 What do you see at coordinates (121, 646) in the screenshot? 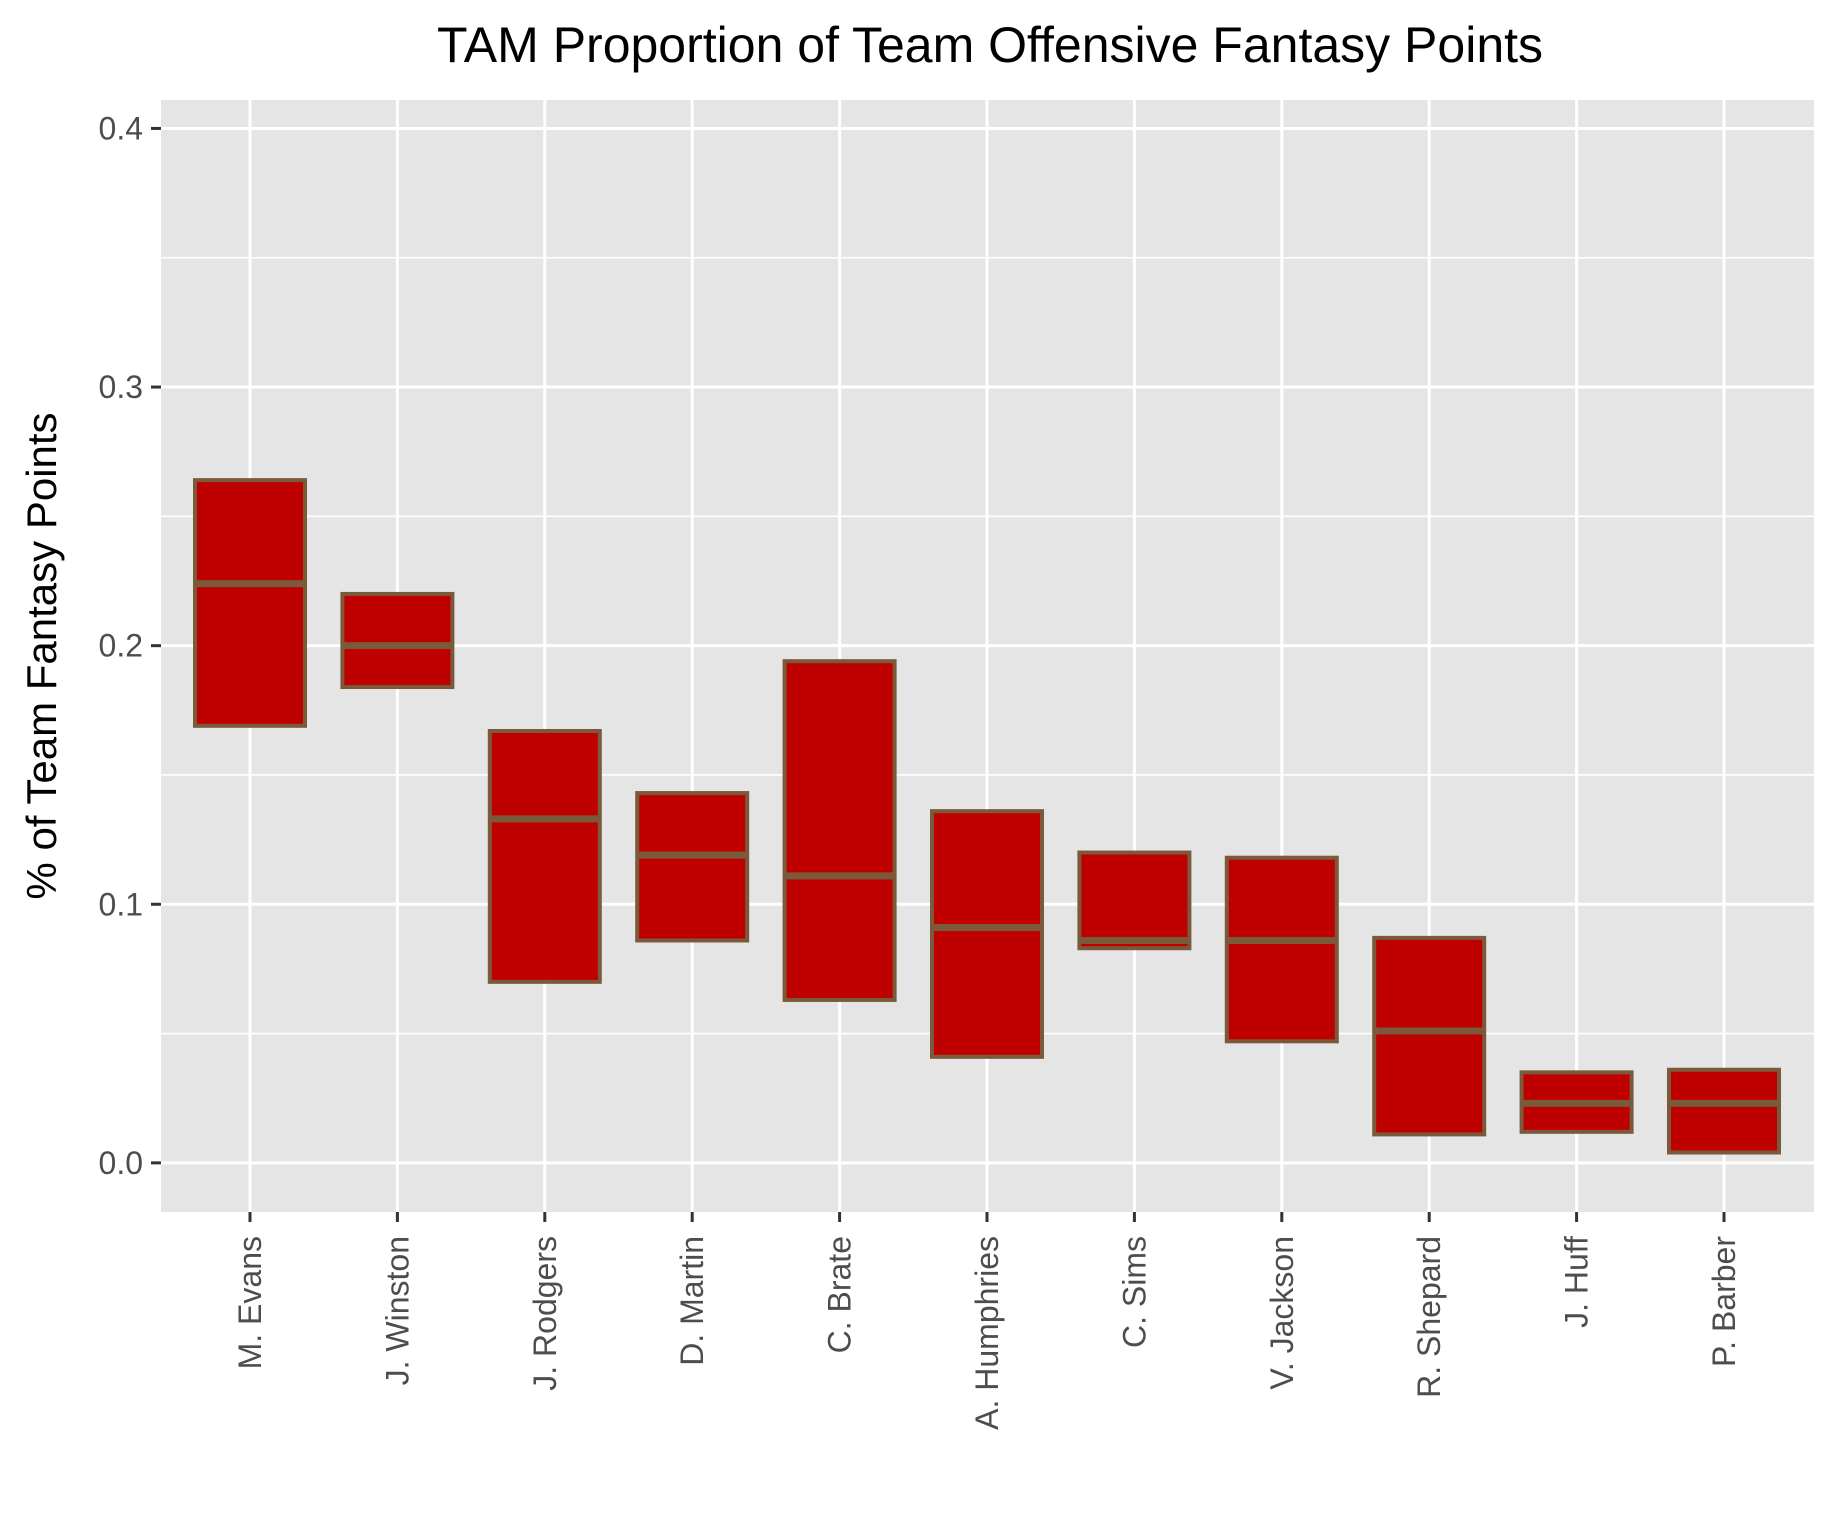
I see `y-tick-label: 0.2` at bounding box center [121, 646].